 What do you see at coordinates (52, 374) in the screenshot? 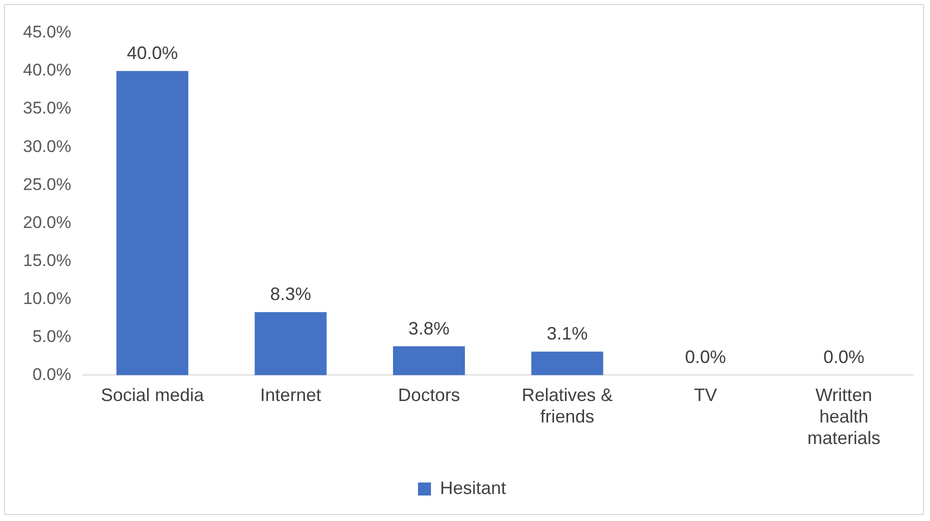
I see `y-tick-label: 0.0%` at bounding box center [52, 374].